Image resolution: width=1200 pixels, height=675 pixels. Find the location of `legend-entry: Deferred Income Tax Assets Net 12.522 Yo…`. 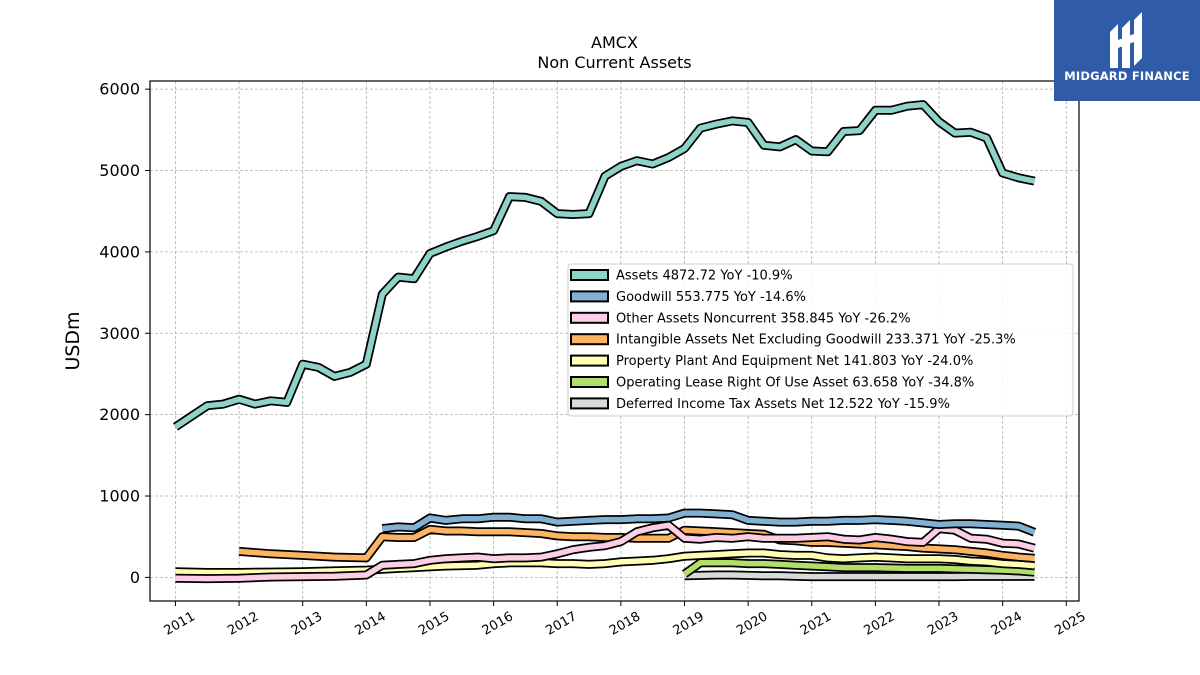

legend-entry: Deferred Income Tax Assets Net 12.522 Yo… is located at coordinates (783, 404).